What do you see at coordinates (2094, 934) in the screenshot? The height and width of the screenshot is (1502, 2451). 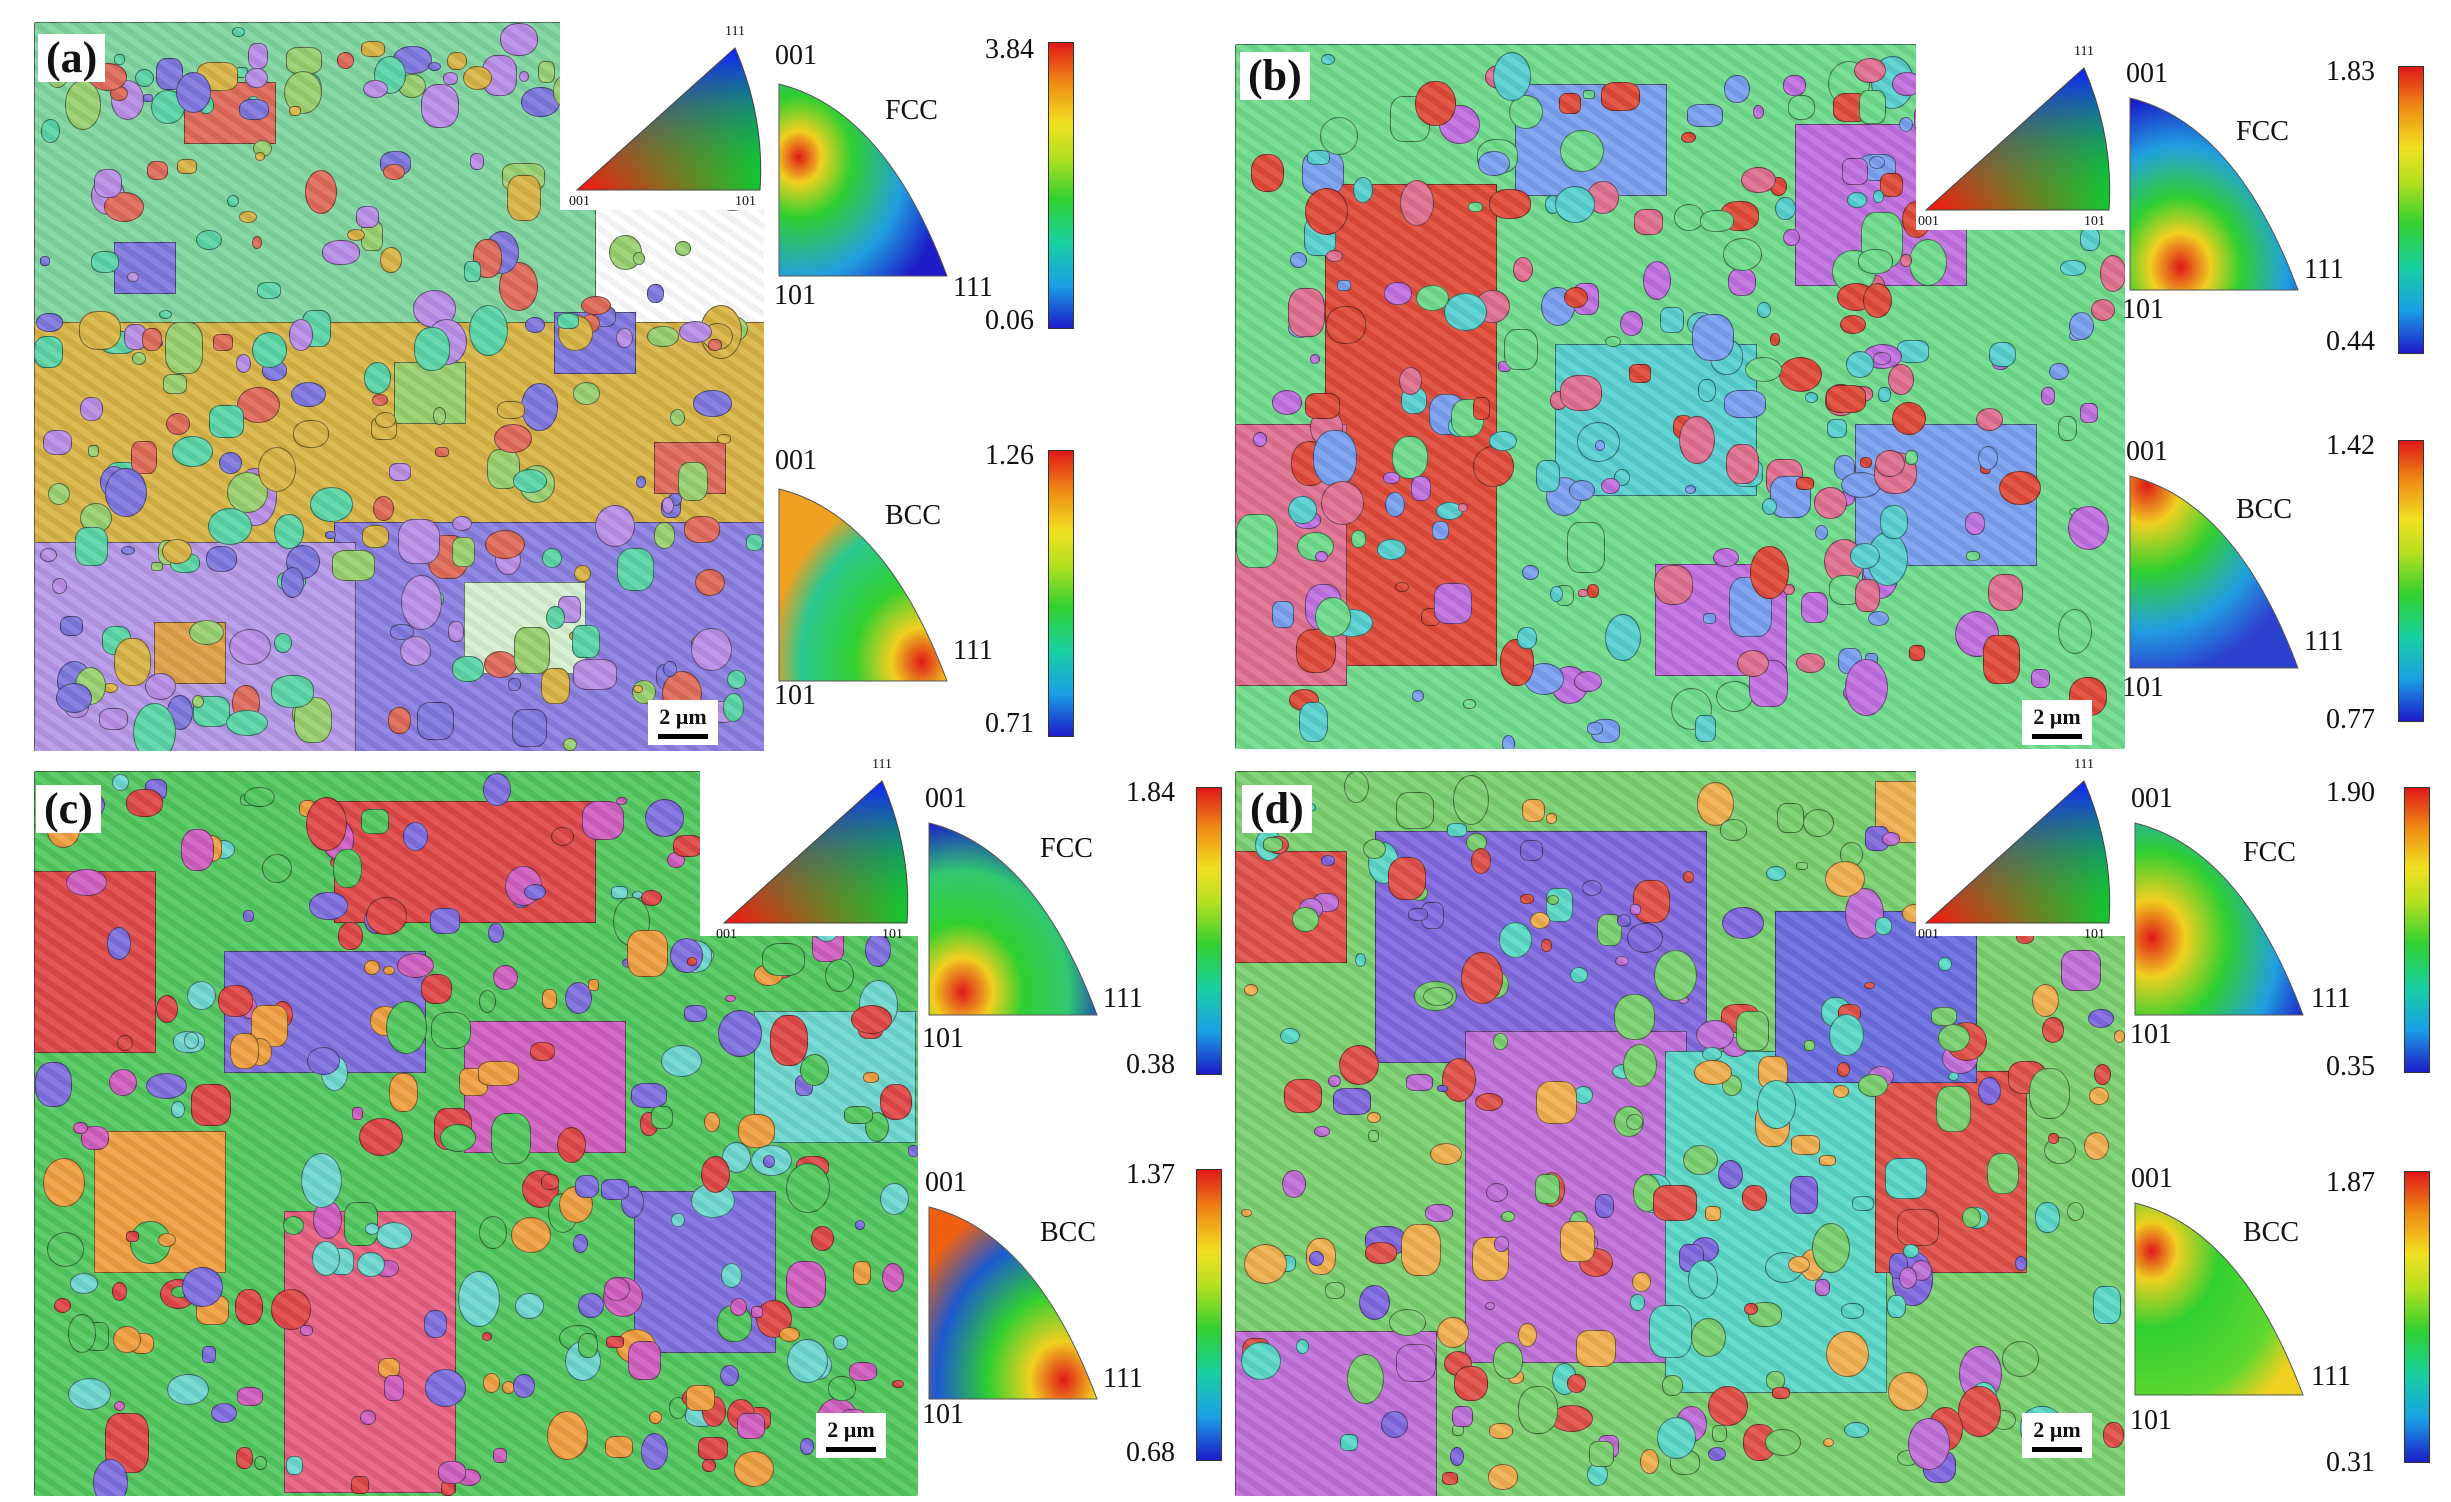 I see `key-pole-101: 101` at bounding box center [2094, 934].